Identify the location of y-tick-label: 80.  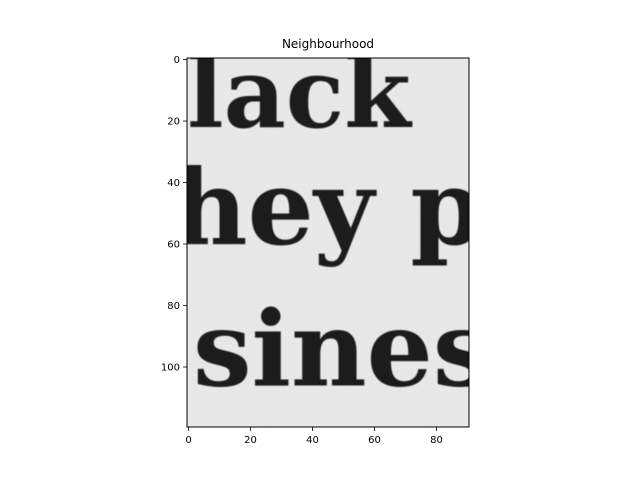
(173, 306).